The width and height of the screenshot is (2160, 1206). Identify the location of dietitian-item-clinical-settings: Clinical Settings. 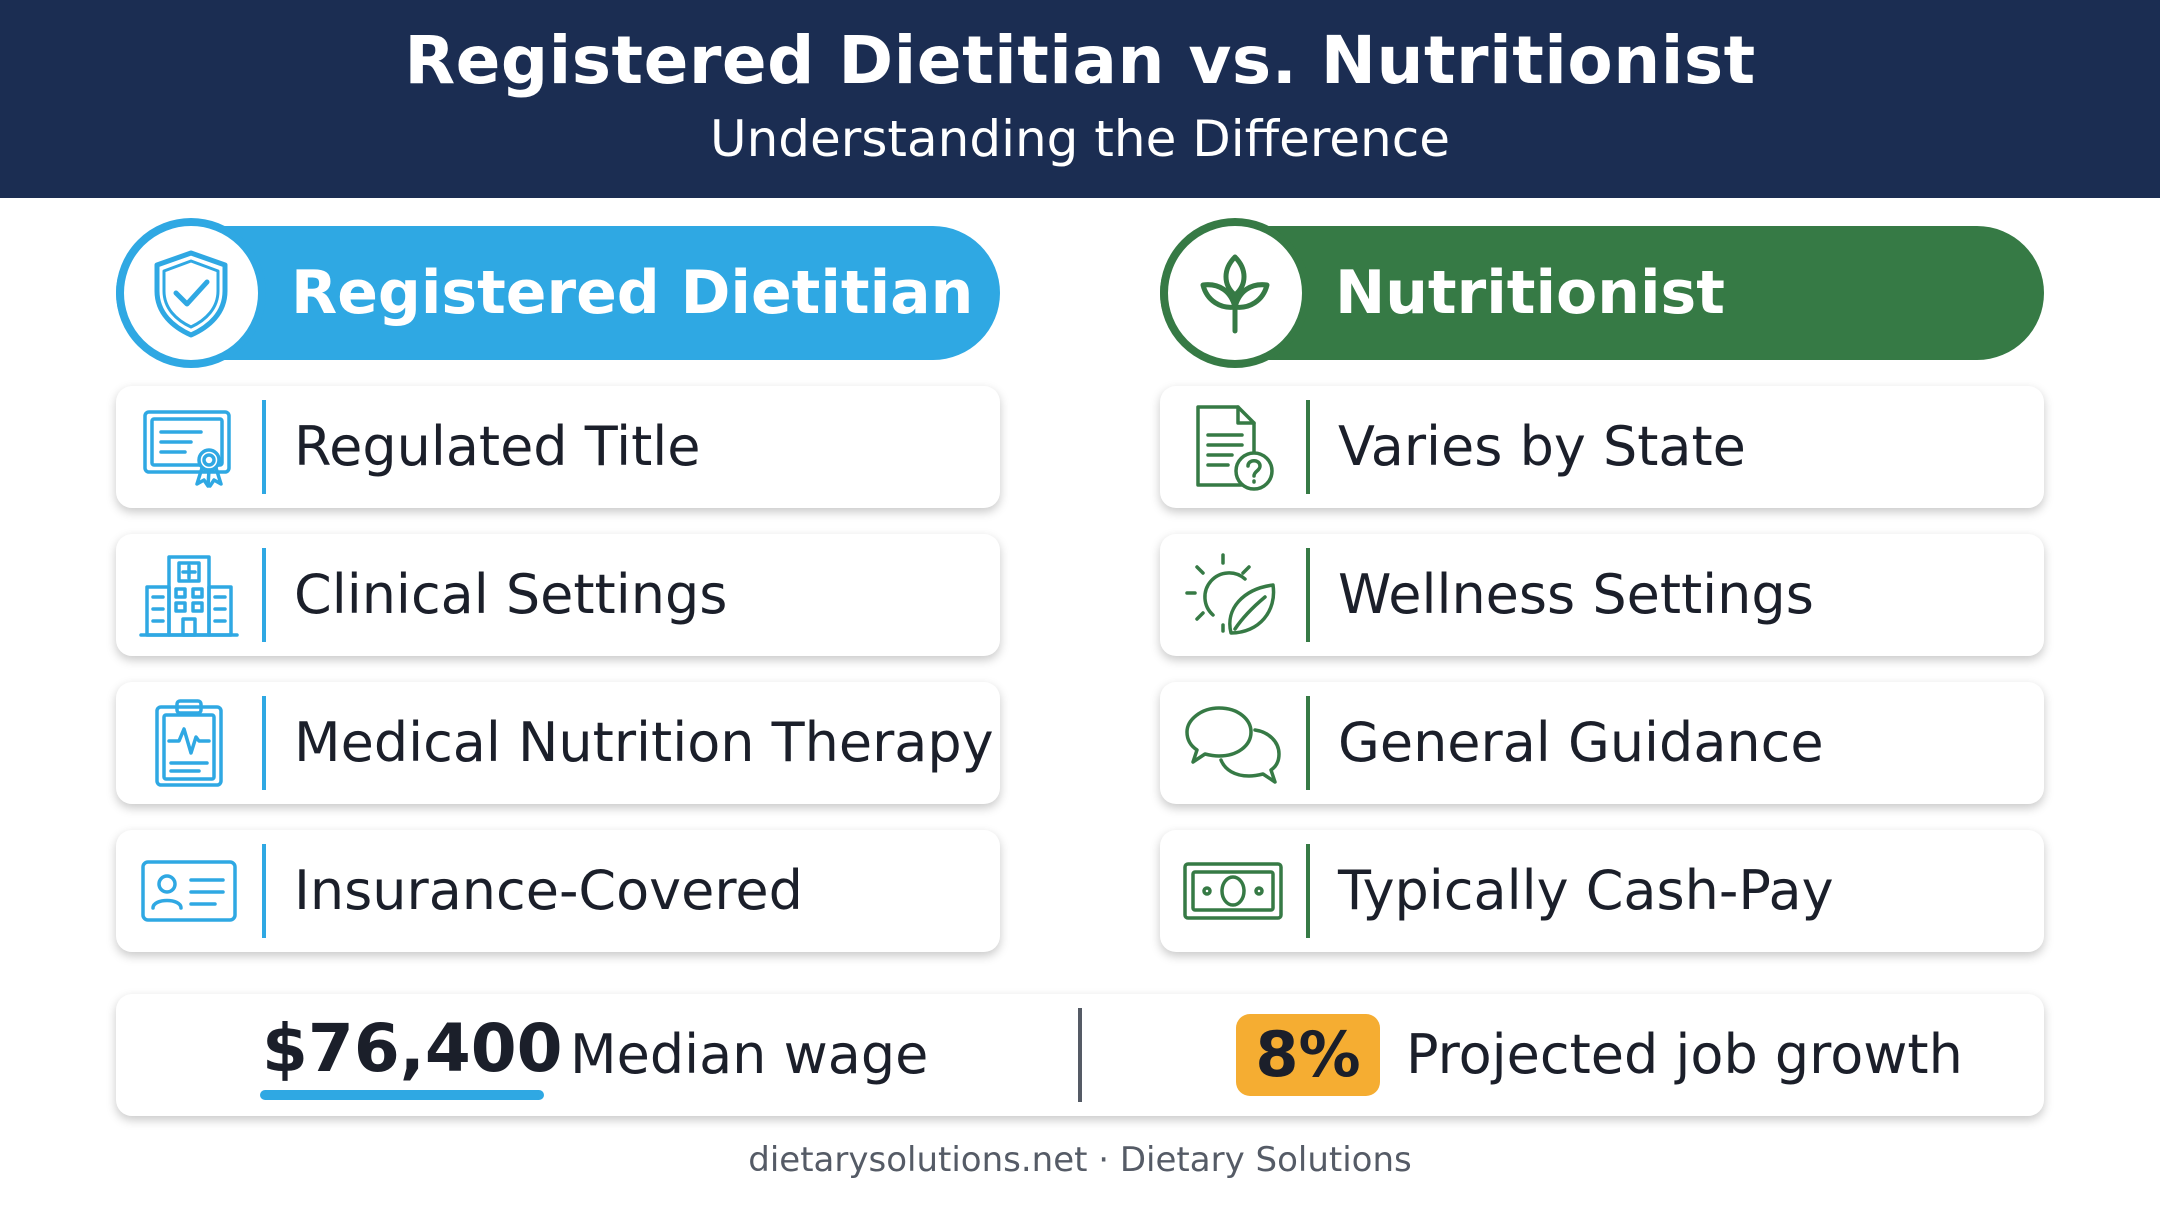
(558, 595).